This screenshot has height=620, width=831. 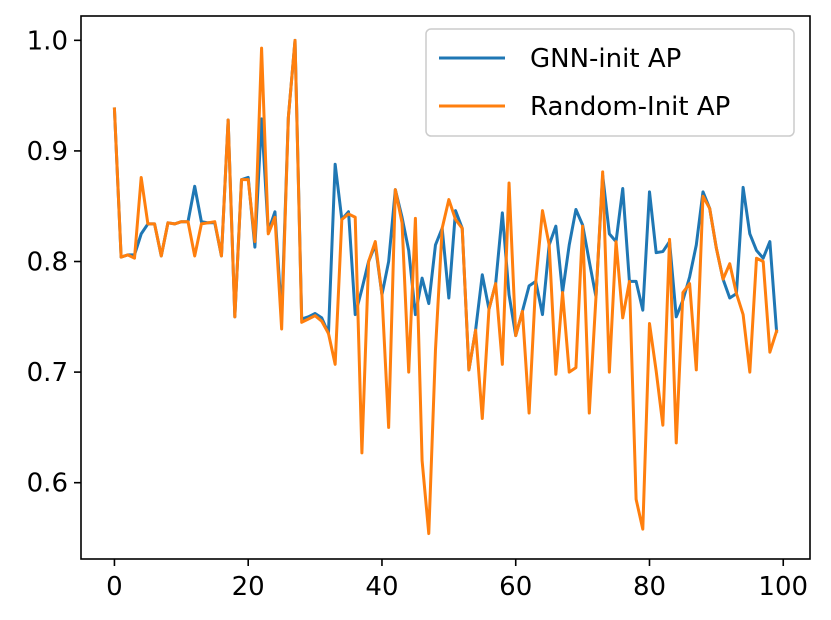 I want to click on legend: GNN-init AP Random-Init AP, so click(x=610, y=82).